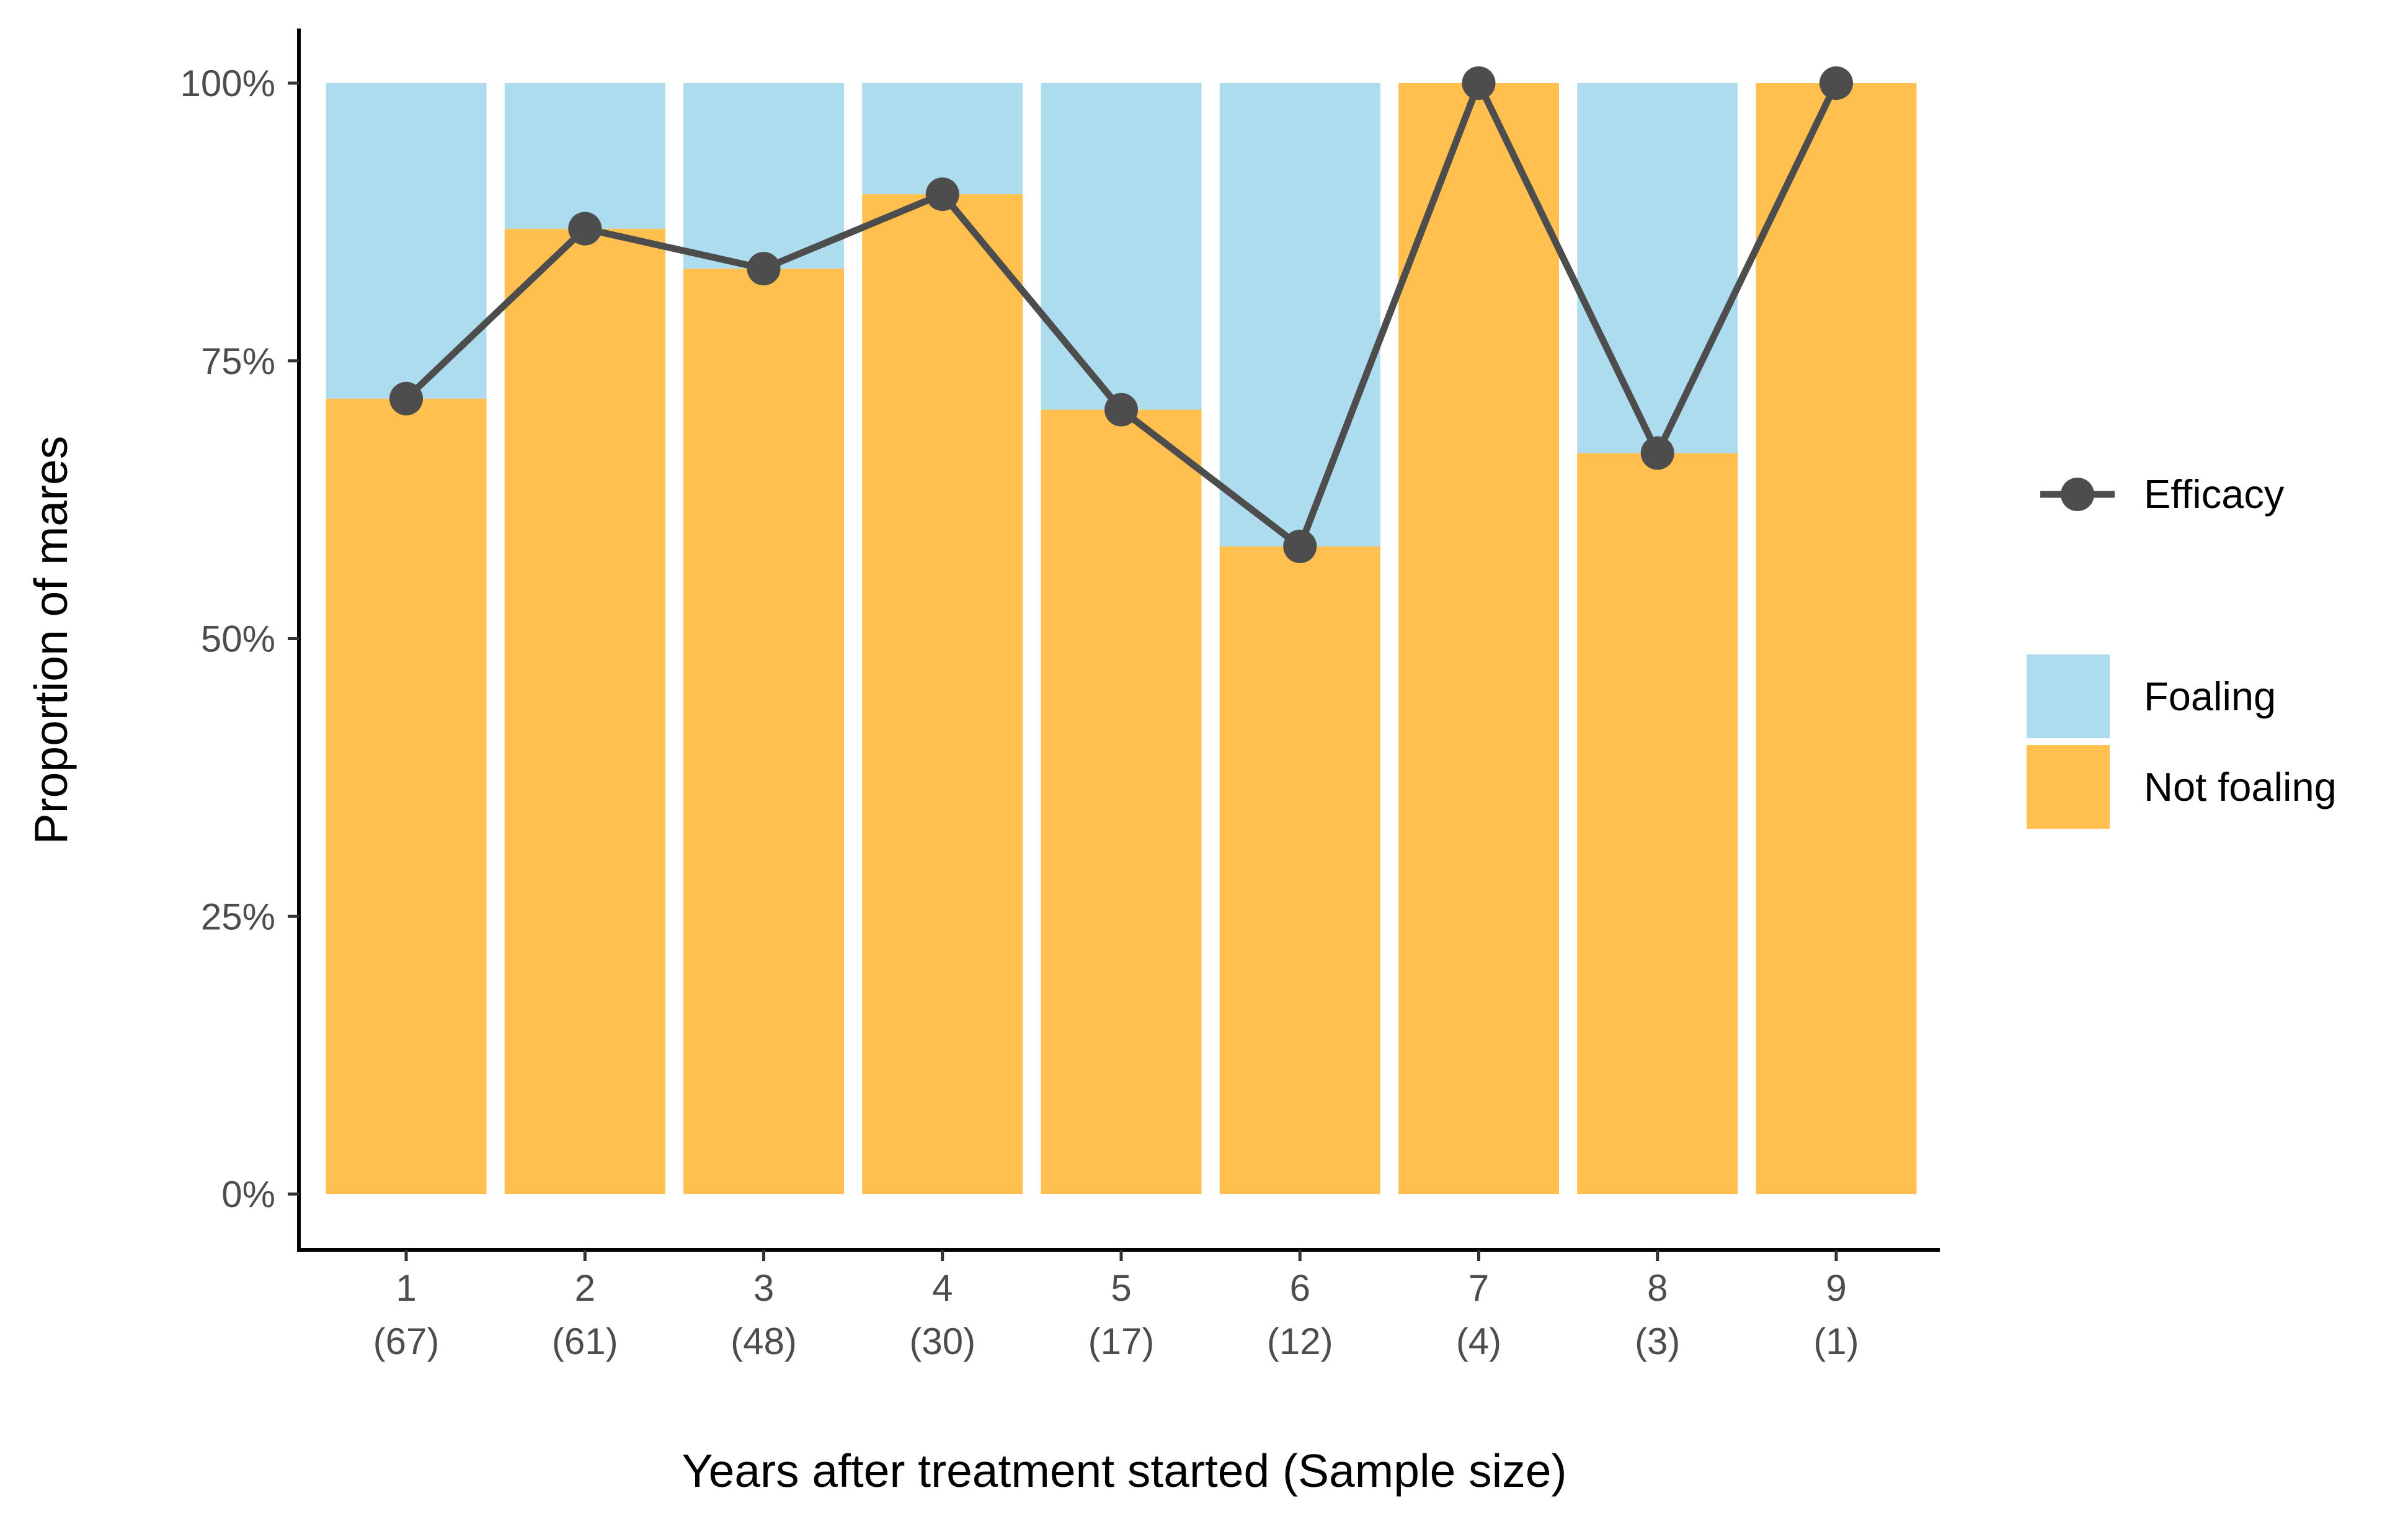  Describe the element at coordinates (2240, 786) in the screenshot. I see `legend-not-foaling-label: Not foaling` at that location.